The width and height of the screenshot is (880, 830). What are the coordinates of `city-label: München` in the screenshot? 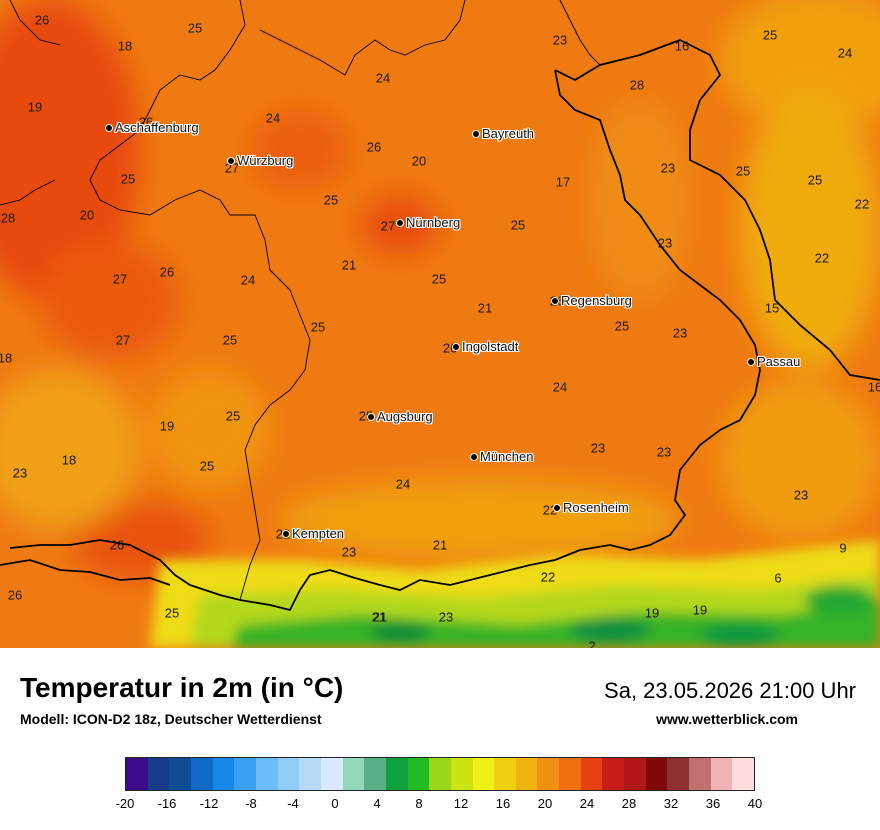 It's located at (501, 456).